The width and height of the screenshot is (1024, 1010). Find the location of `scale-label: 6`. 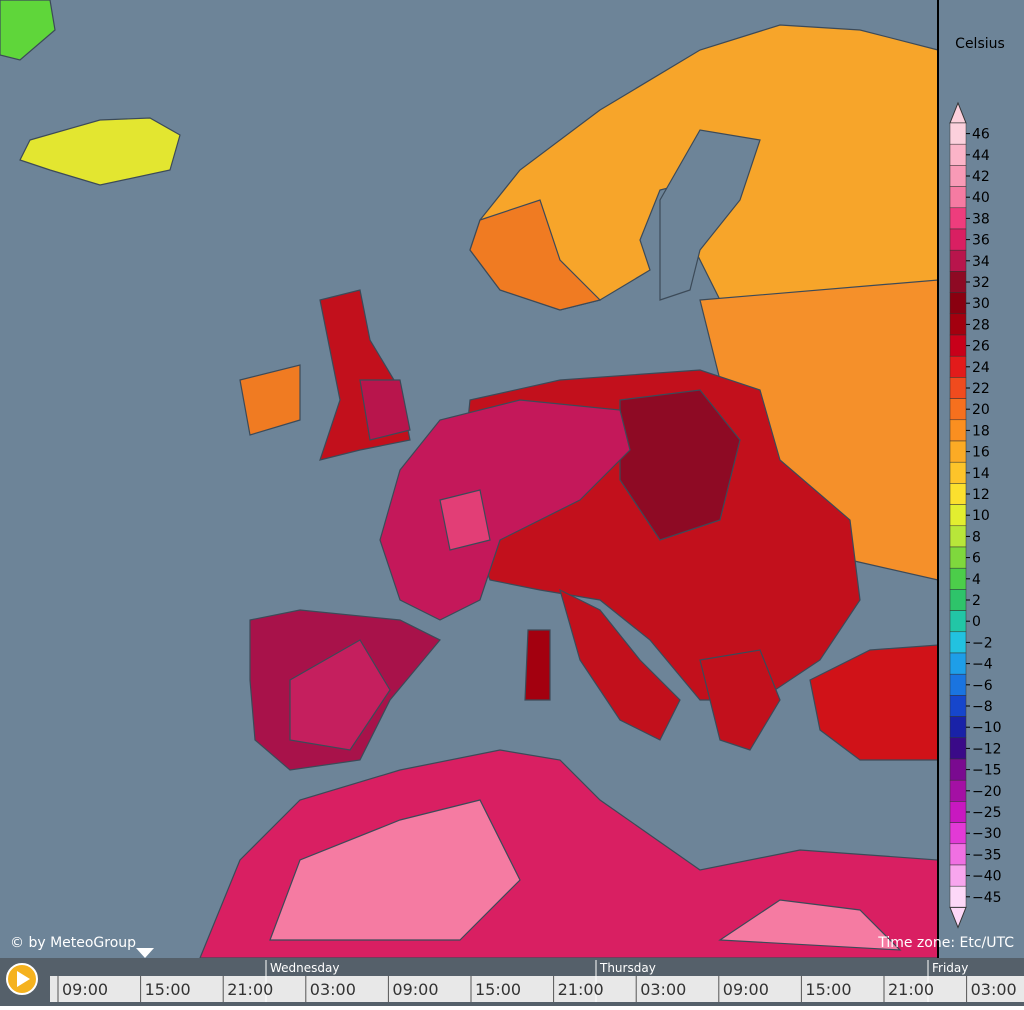

scale-label: 6 is located at coordinates (976, 559).